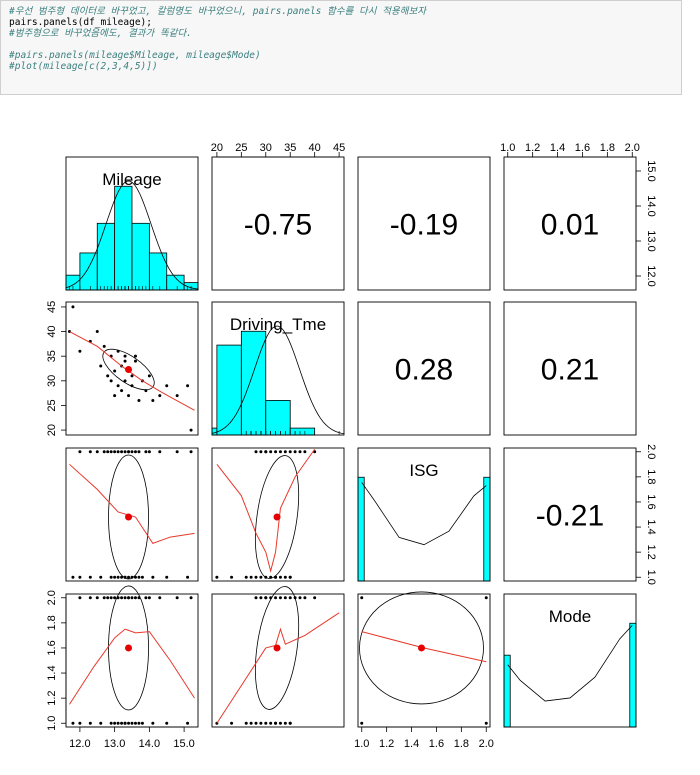 This screenshot has width=700, height=775. What do you see at coordinates (183, 744) in the screenshot?
I see `tick-label: 15.0` at bounding box center [183, 744].